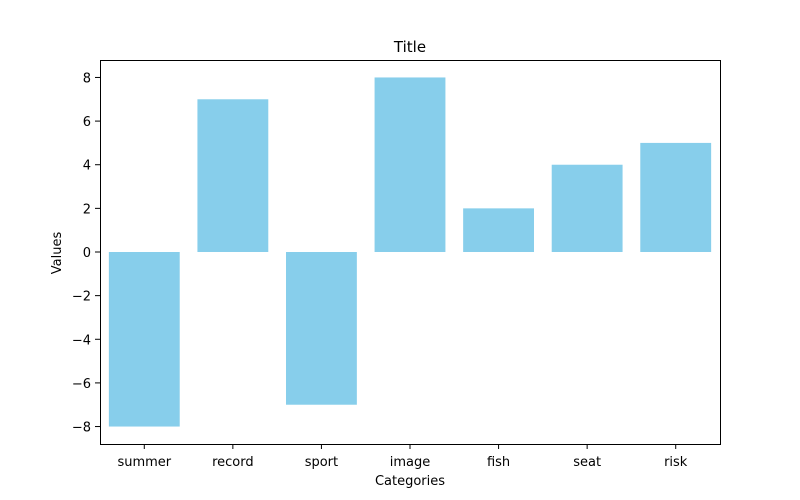  I want to click on x-tick-label: fish, so click(498, 462).